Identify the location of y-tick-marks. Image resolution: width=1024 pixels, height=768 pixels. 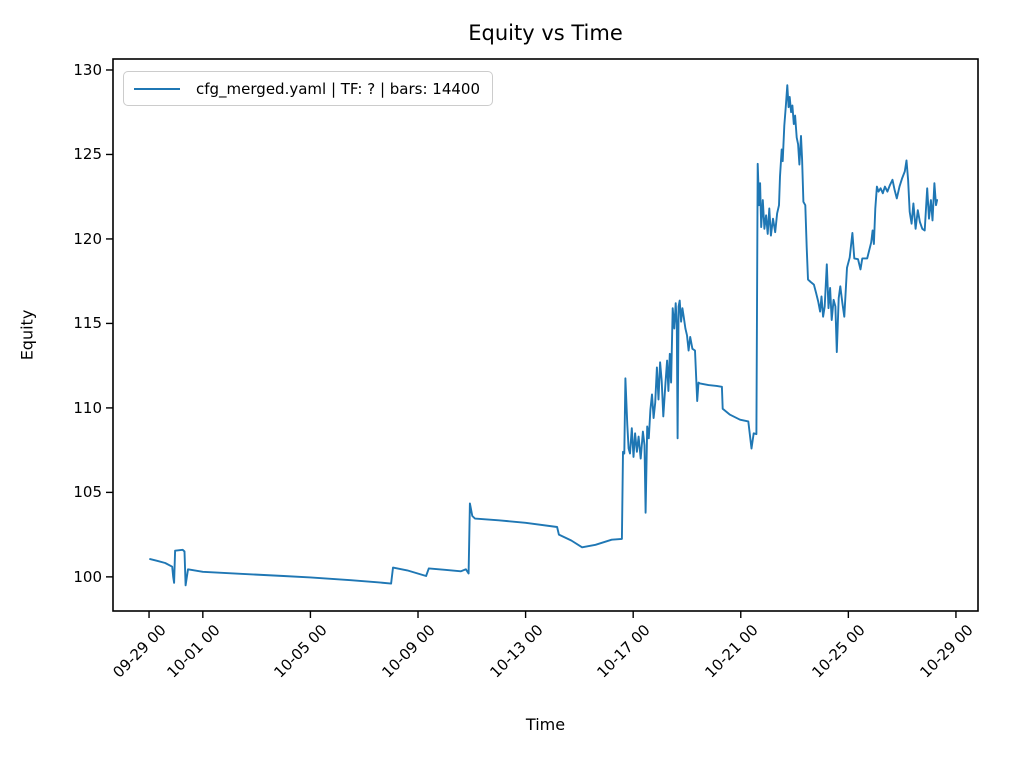
(109, 323).